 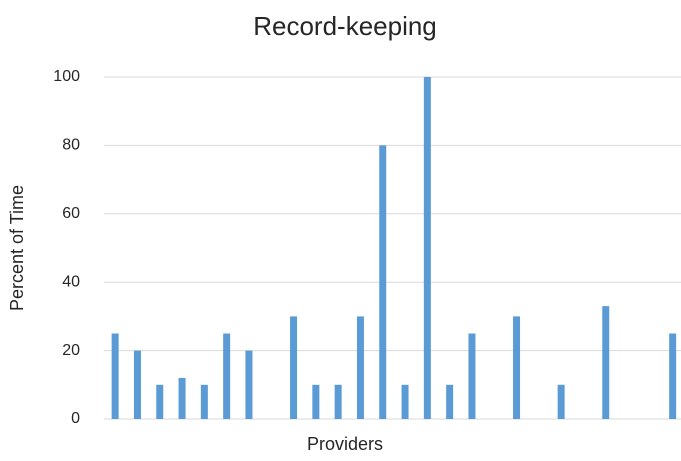 I want to click on y-tick-label: 60, so click(x=71, y=213).